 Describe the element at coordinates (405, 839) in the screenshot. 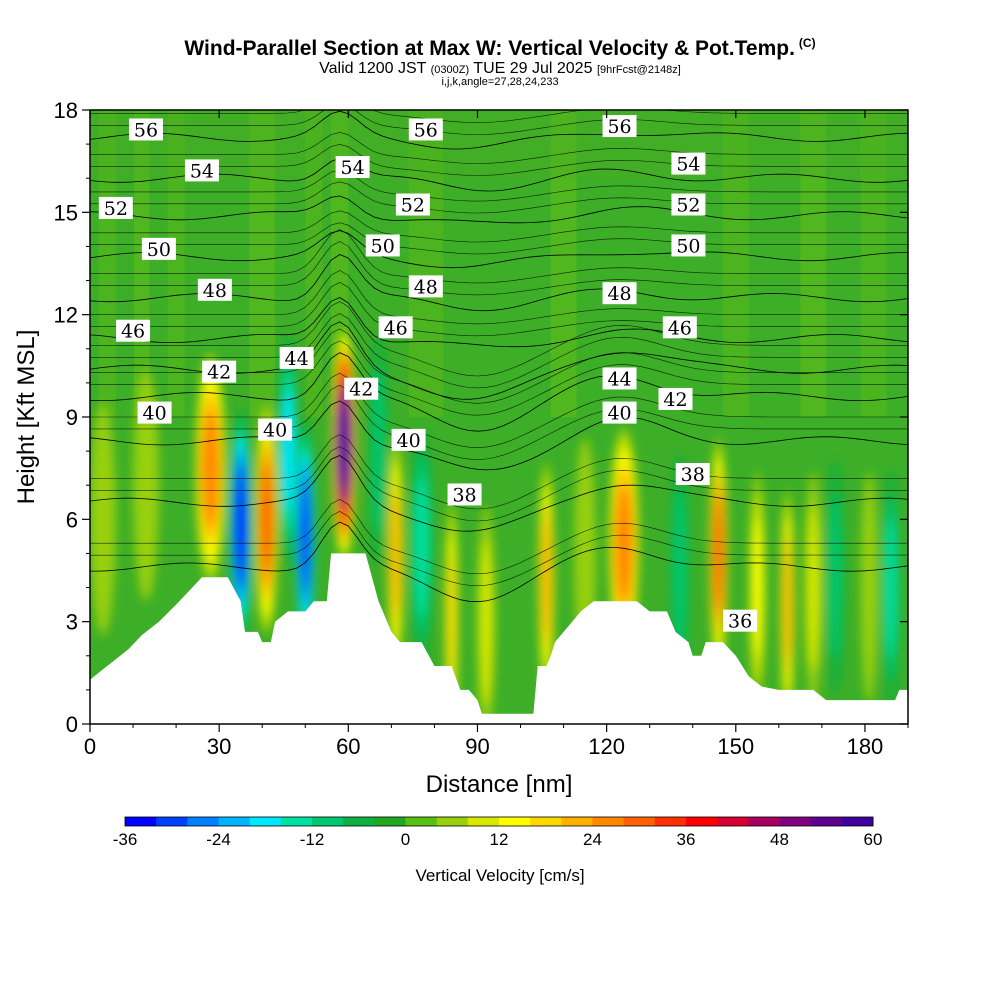

I see `colorbar-tick-label: 0` at that location.